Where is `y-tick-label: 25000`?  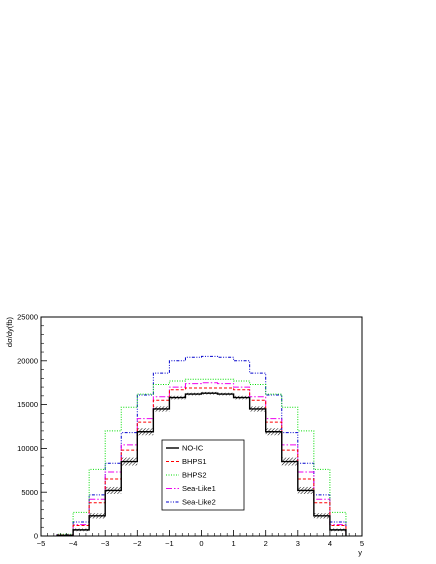 y-tick-label: 25000 is located at coordinates (27, 317).